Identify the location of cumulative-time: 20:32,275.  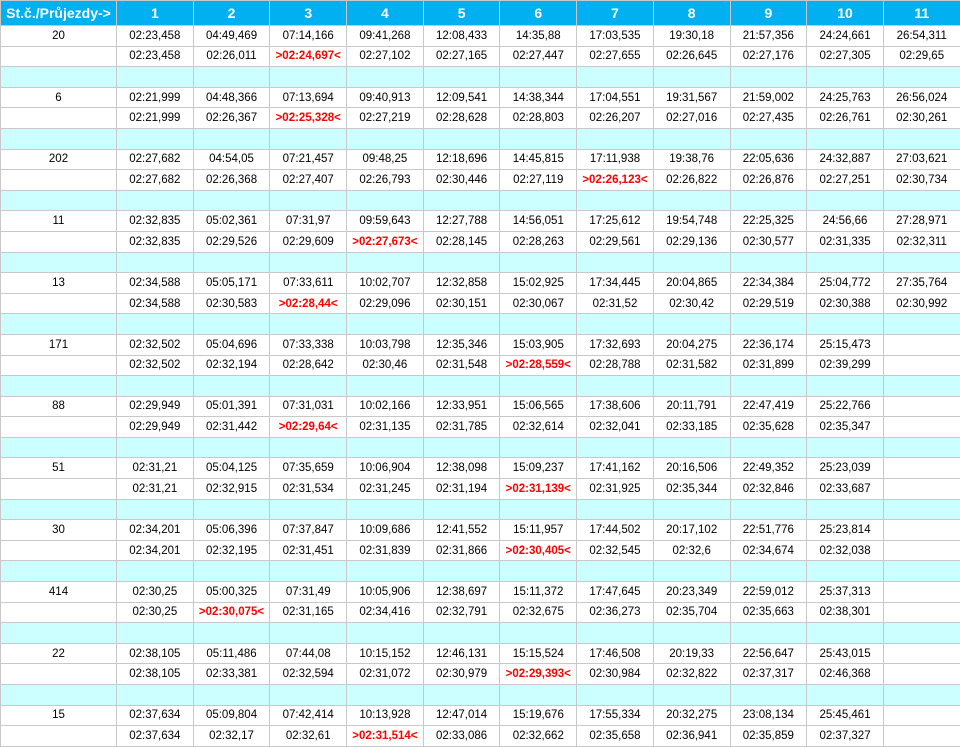
(691, 715).